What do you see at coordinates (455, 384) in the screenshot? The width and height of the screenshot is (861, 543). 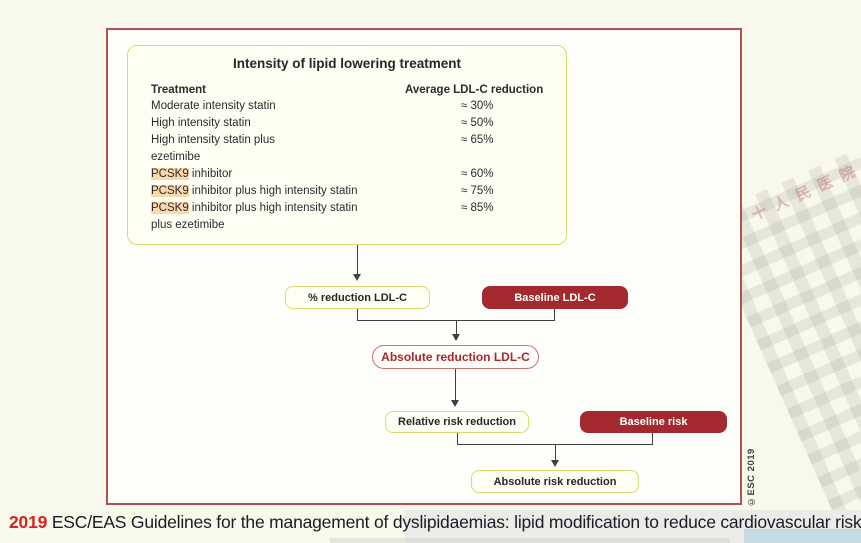 I see `connector-to-relative-risk` at bounding box center [455, 384].